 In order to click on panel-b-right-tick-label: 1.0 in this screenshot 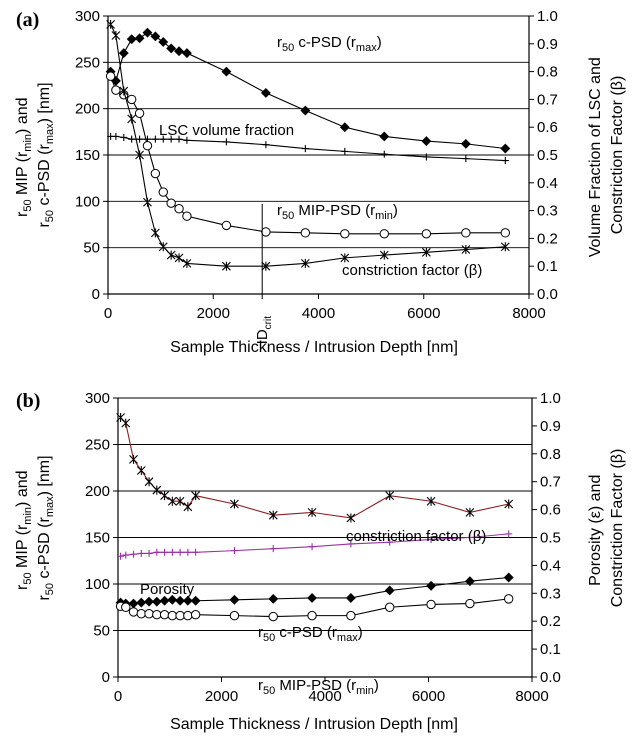, I will do `click(550, 398)`.